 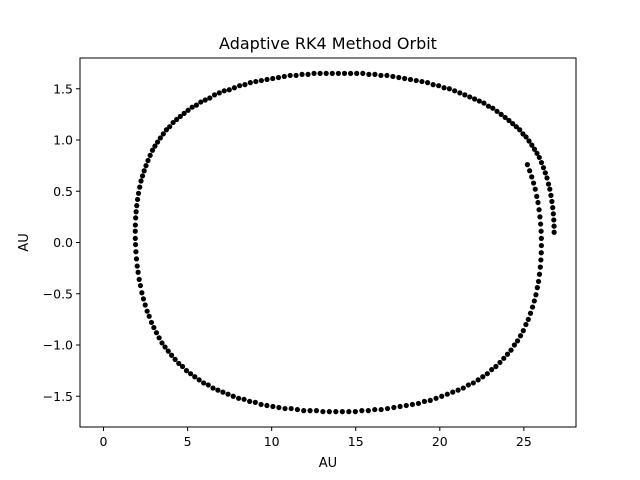 What do you see at coordinates (58, 293) in the screenshot?
I see `y-tick-label: −0.5` at bounding box center [58, 293].